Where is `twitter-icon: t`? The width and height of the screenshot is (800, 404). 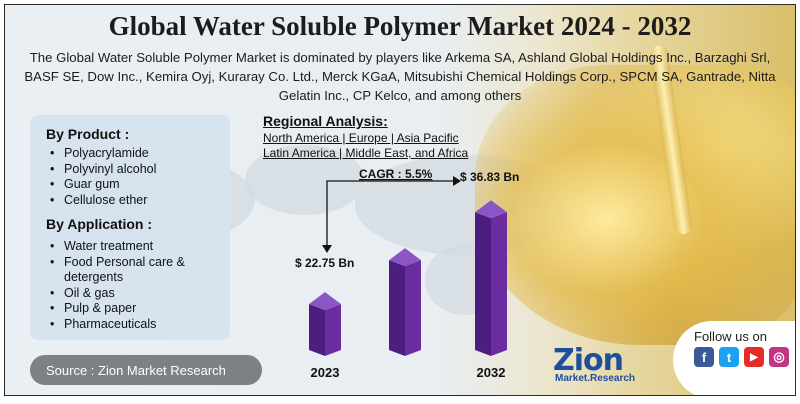
twitter-icon: t is located at coordinates (729, 357).